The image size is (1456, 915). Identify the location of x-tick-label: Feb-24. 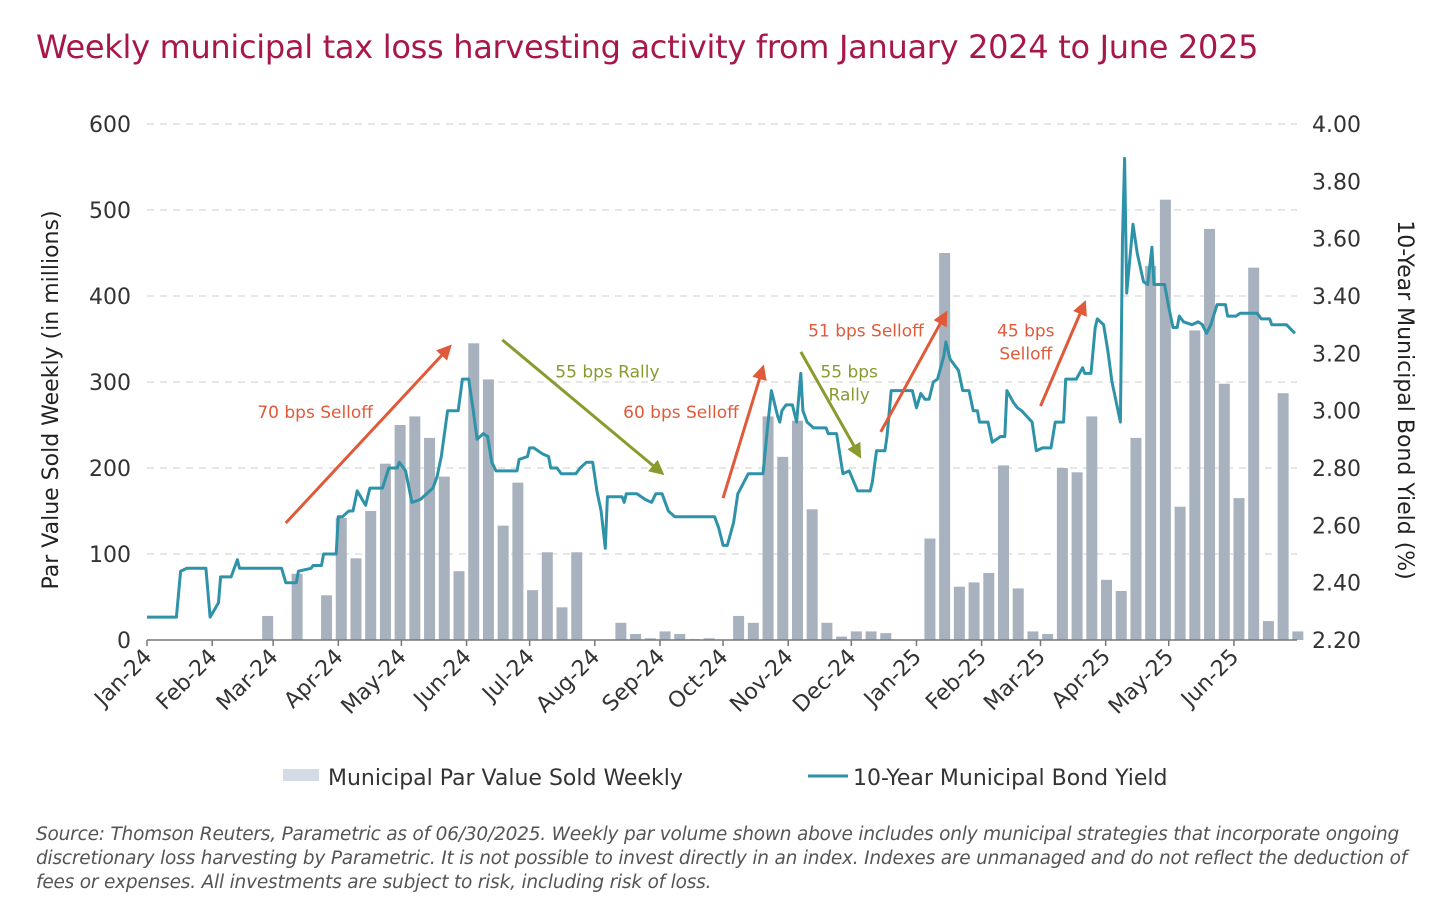
(187, 680).